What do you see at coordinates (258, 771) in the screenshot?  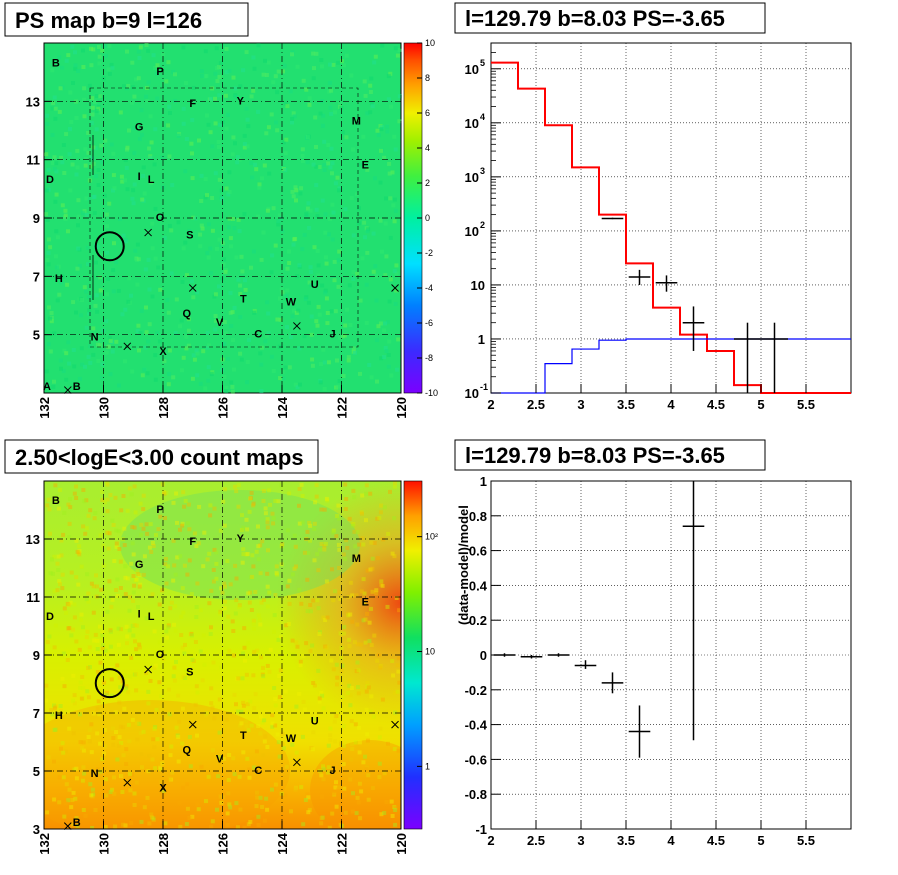 I see `source-label: C` at bounding box center [258, 771].